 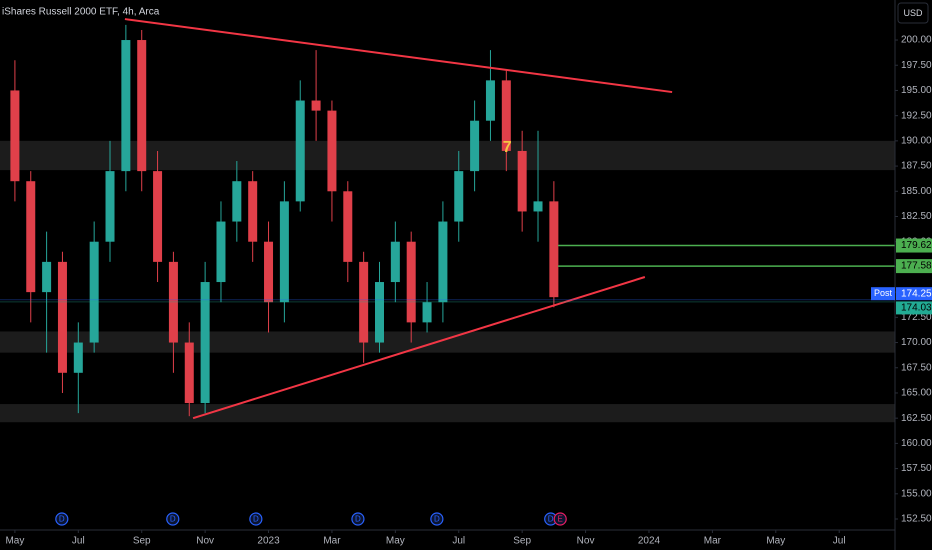 What do you see at coordinates (916, 519) in the screenshot?
I see `y-tick-label: 152.50` at bounding box center [916, 519].